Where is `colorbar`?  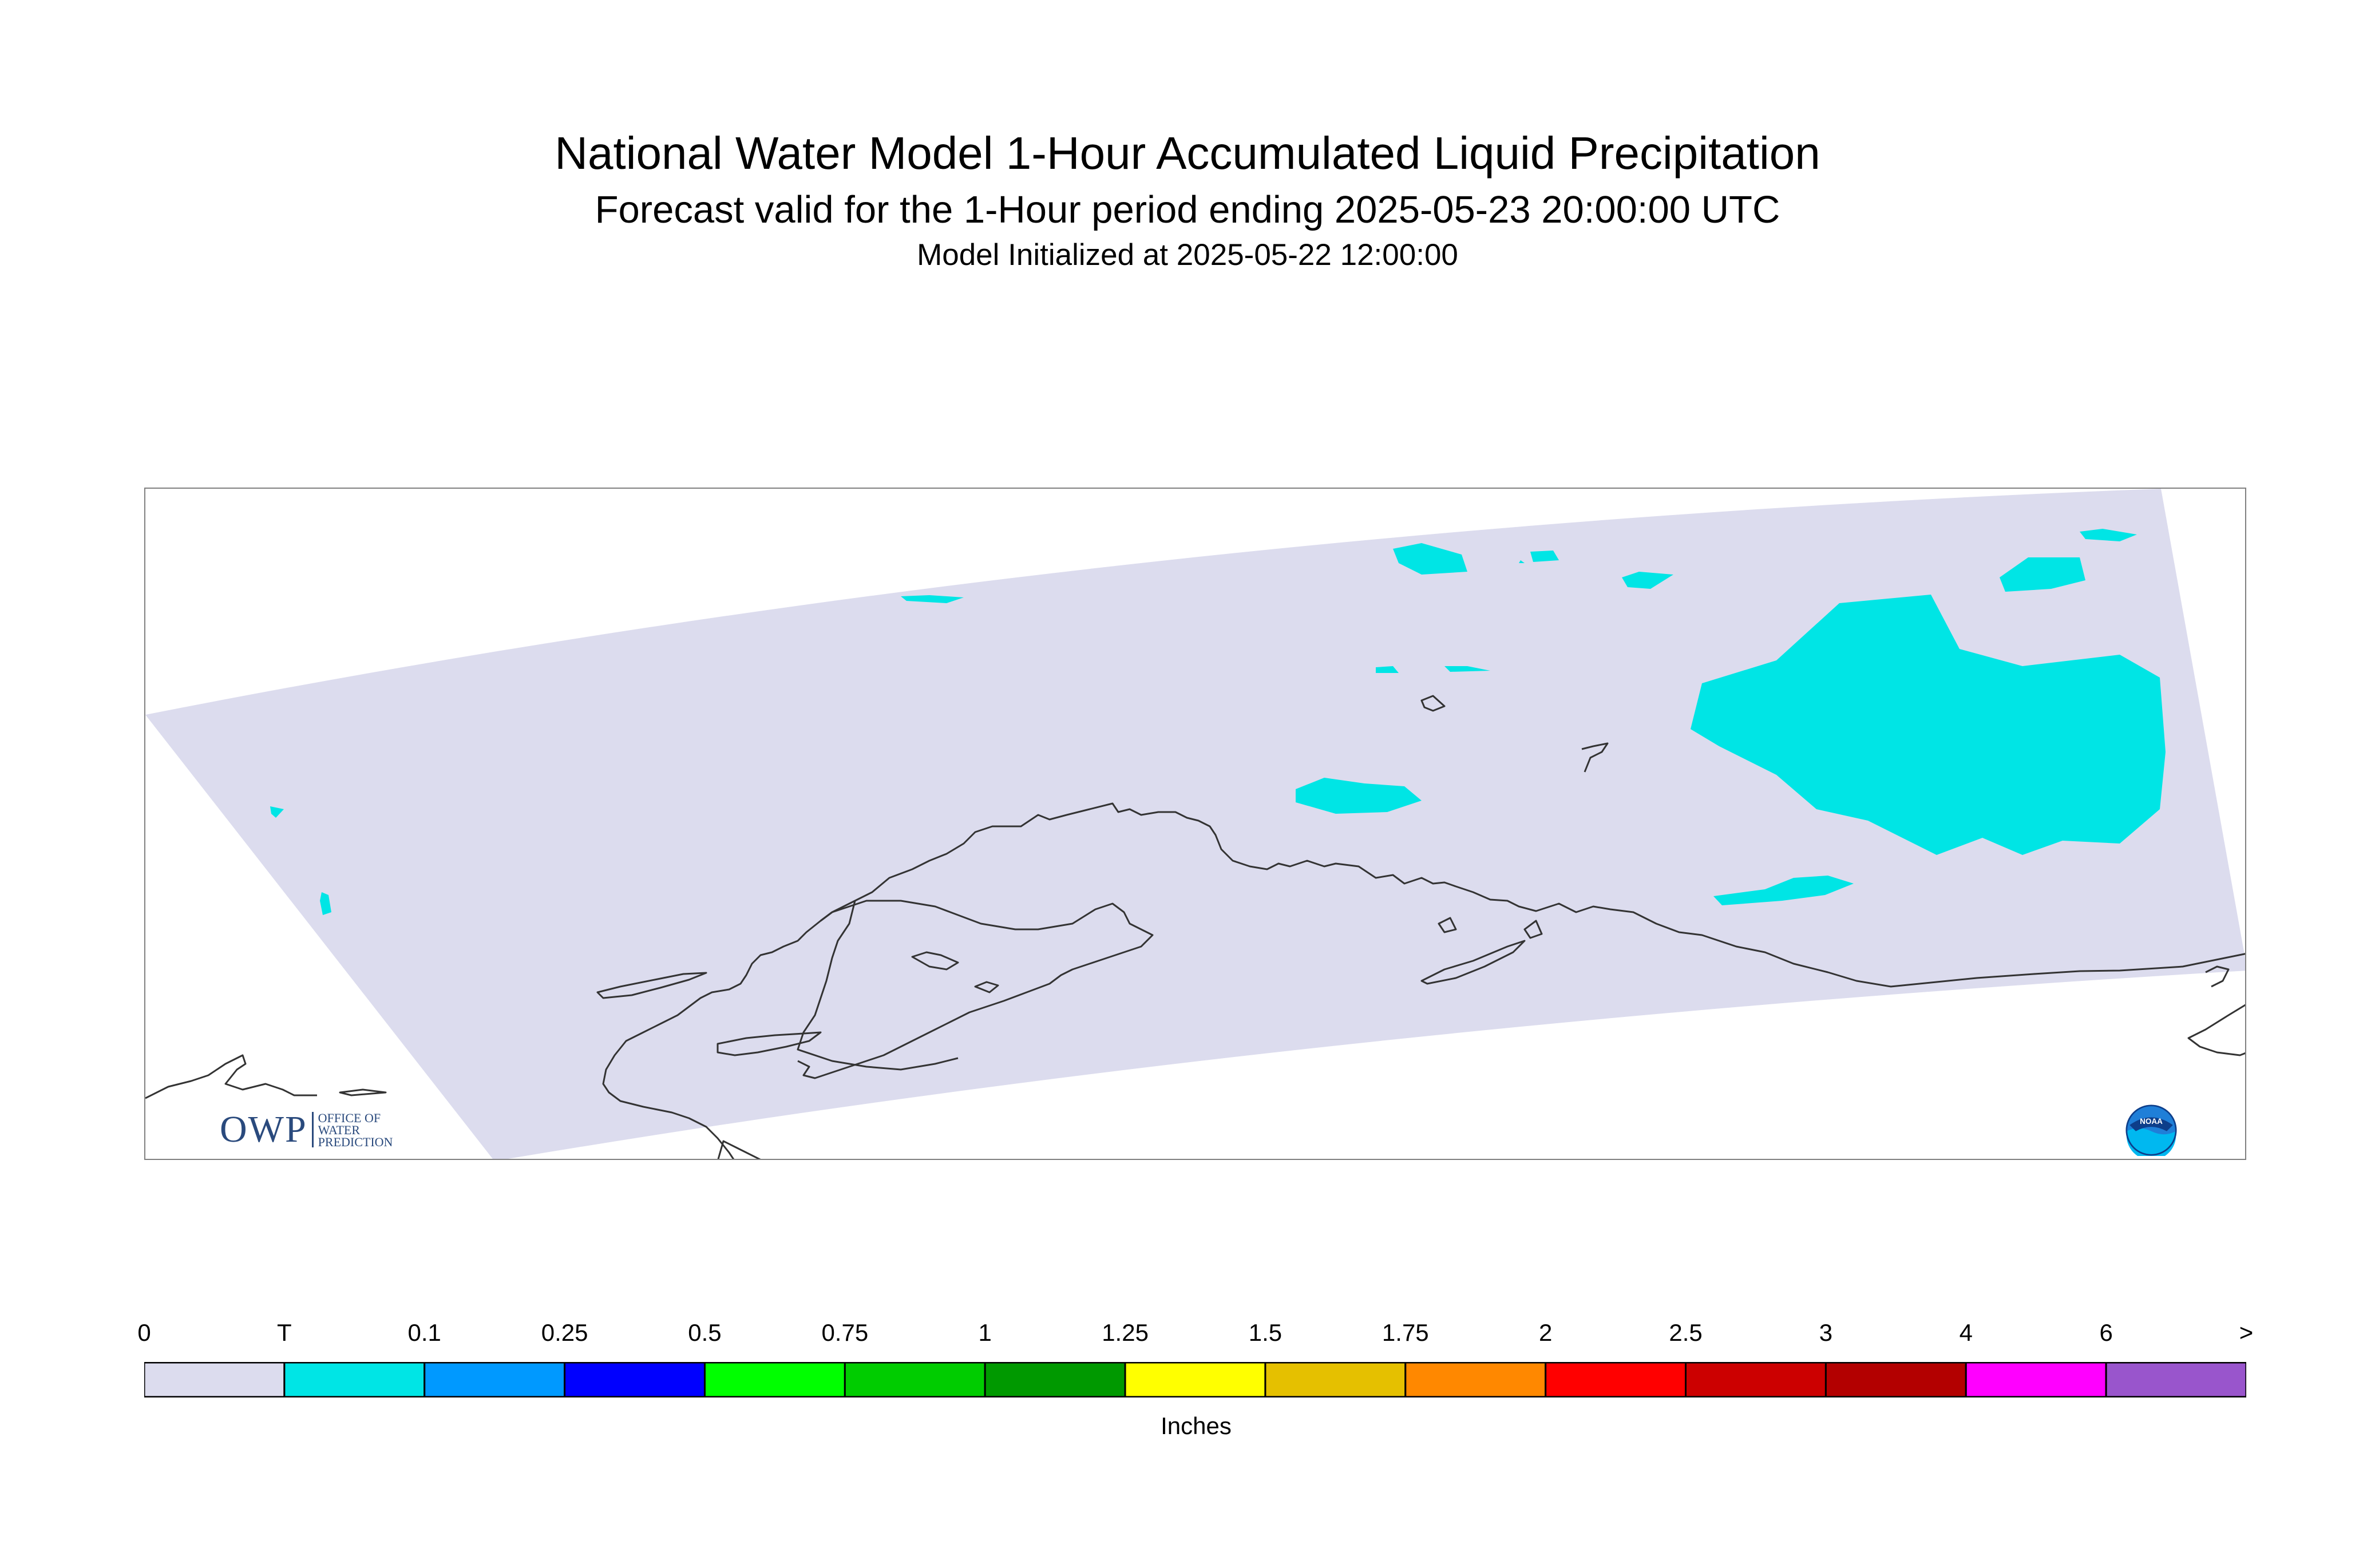 colorbar is located at coordinates (1195, 1379).